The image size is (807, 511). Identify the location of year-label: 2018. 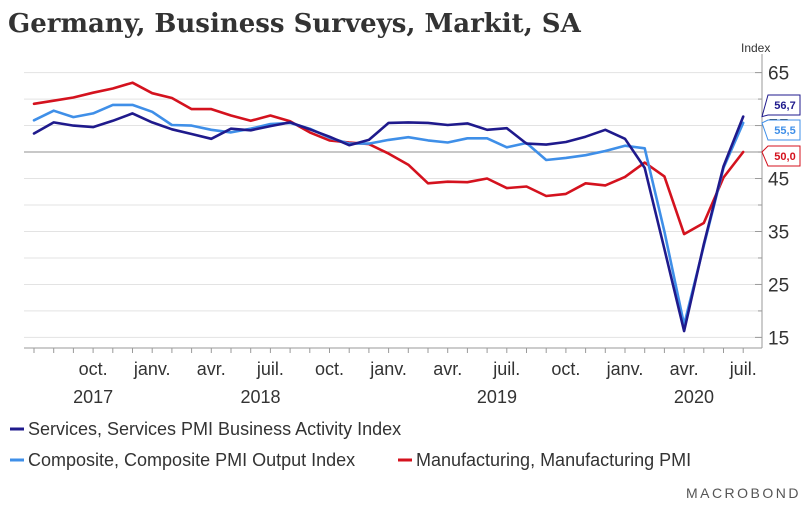
(261, 397).